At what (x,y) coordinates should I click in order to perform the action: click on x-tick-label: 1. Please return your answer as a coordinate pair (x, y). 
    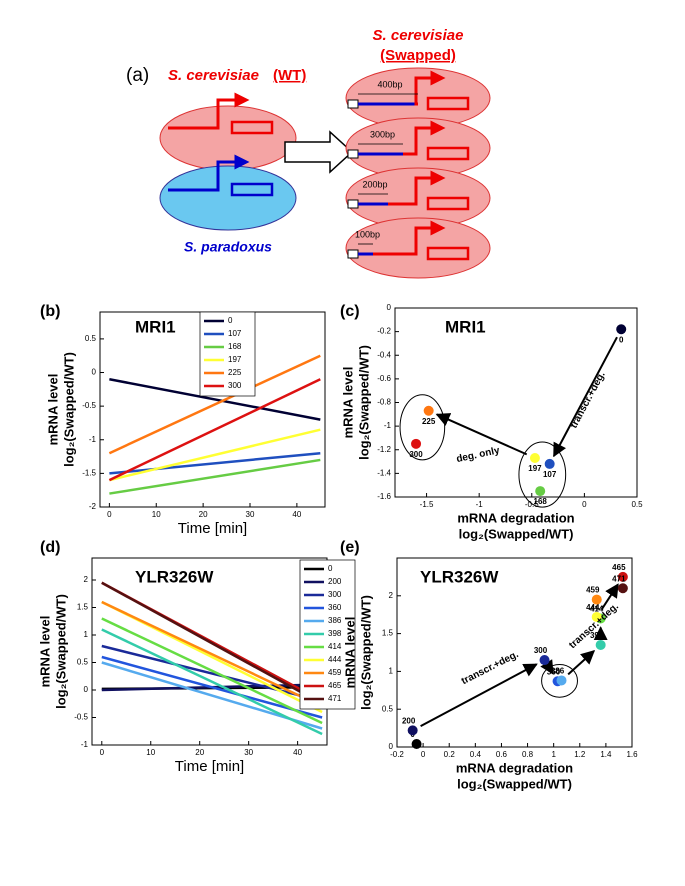
    Looking at the image, I should click on (553, 754).